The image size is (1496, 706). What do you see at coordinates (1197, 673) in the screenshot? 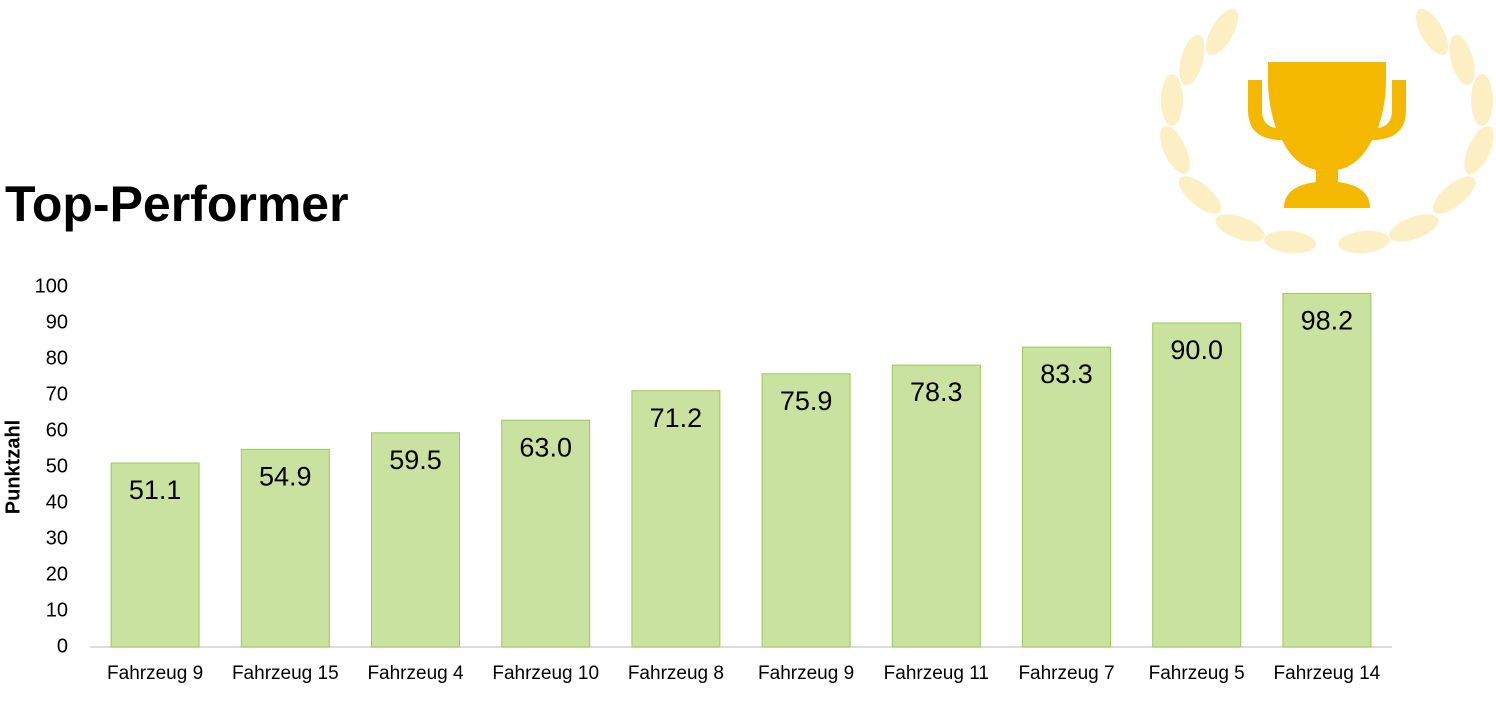
I see `x-tick-label: Fahrzeug 5` at bounding box center [1197, 673].